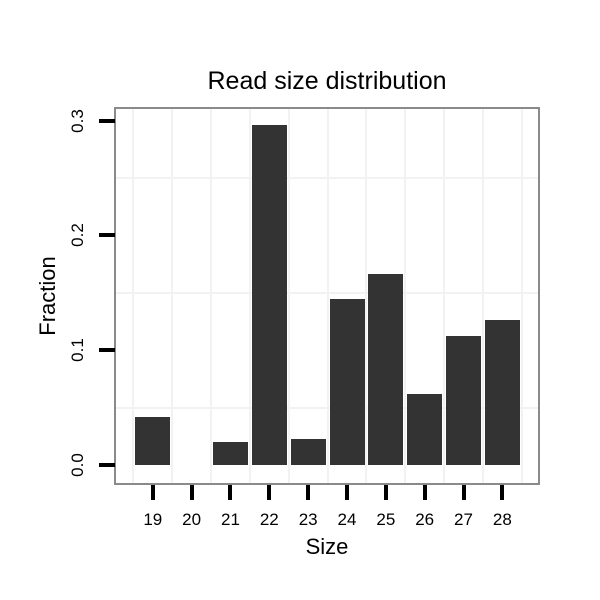  What do you see at coordinates (308, 519) in the screenshot?
I see `x-tick-label: 23` at bounding box center [308, 519].